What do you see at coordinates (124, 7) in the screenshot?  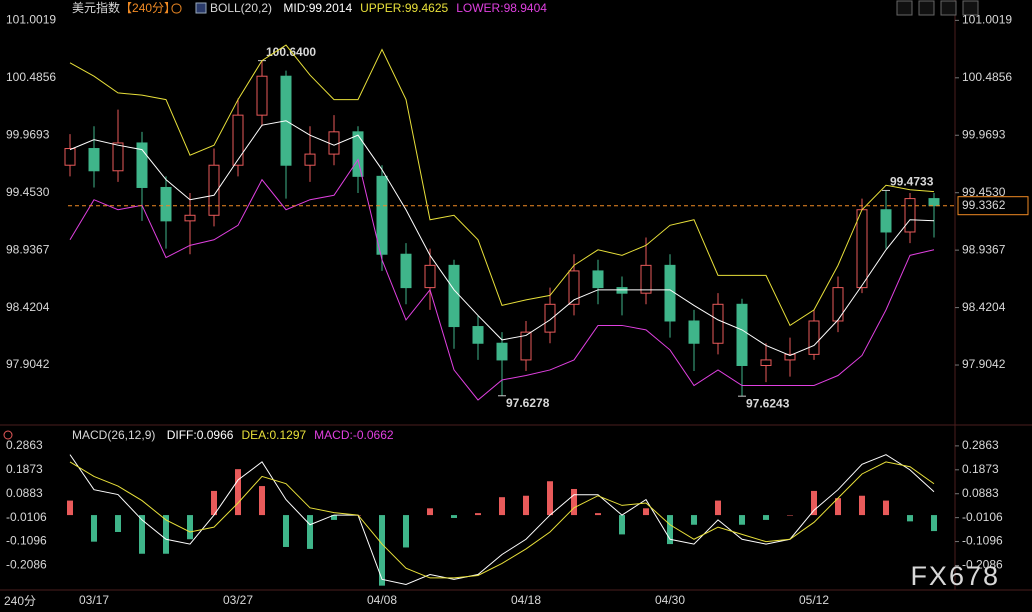 I see `main-header: 美元指数【240分】` at bounding box center [124, 7].